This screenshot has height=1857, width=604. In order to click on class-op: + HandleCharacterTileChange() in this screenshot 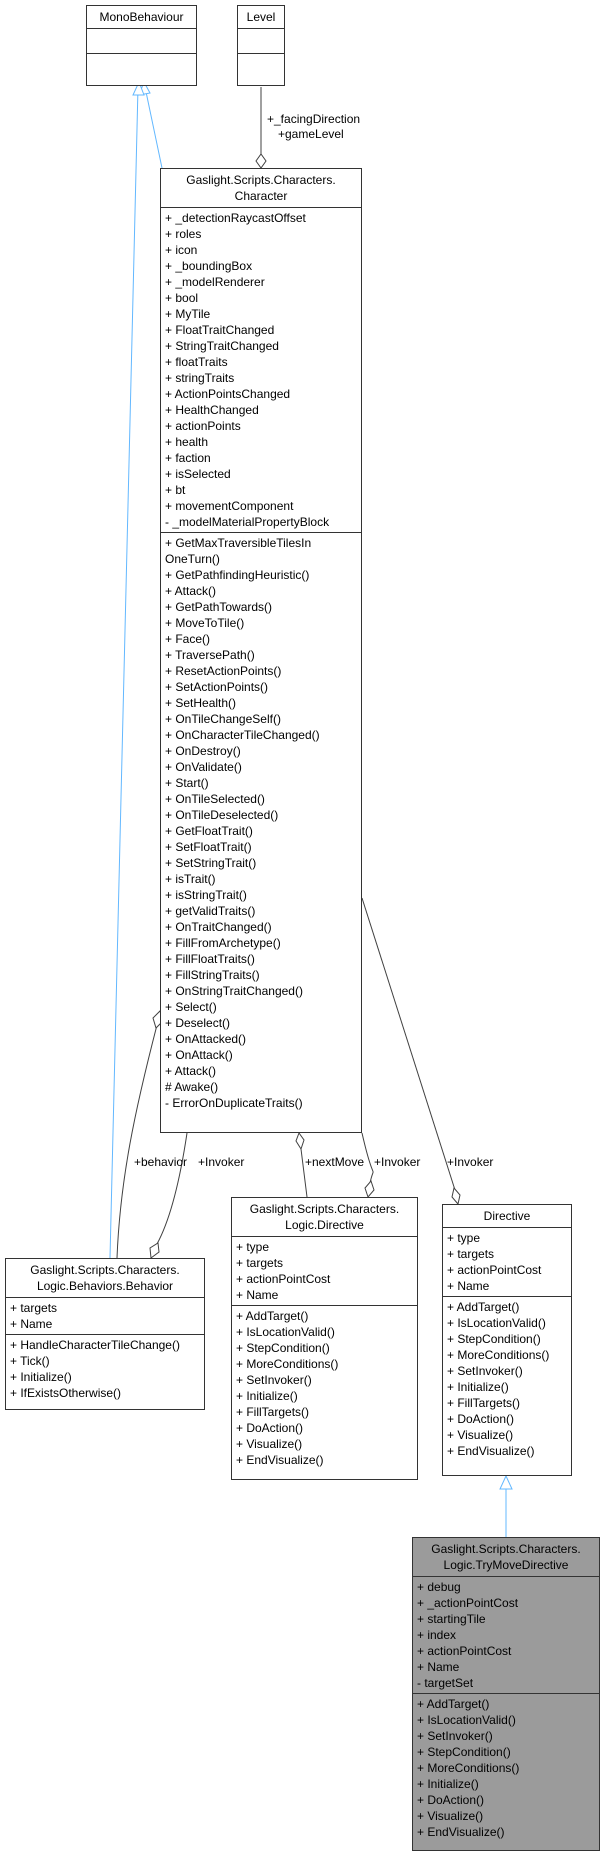, I will do `click(95, 1345)`.